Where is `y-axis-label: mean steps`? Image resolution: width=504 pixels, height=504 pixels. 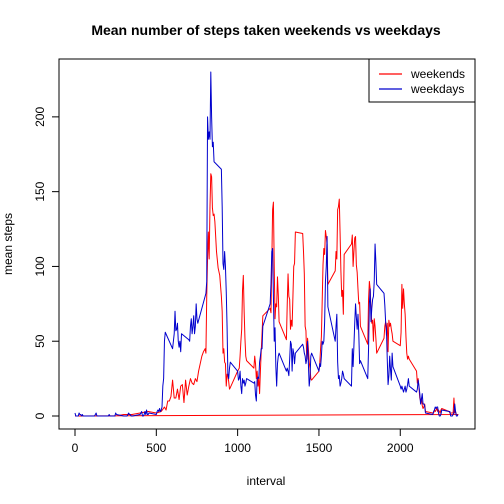 y-axis-label: mean steps is located at coordinates (8, 244).